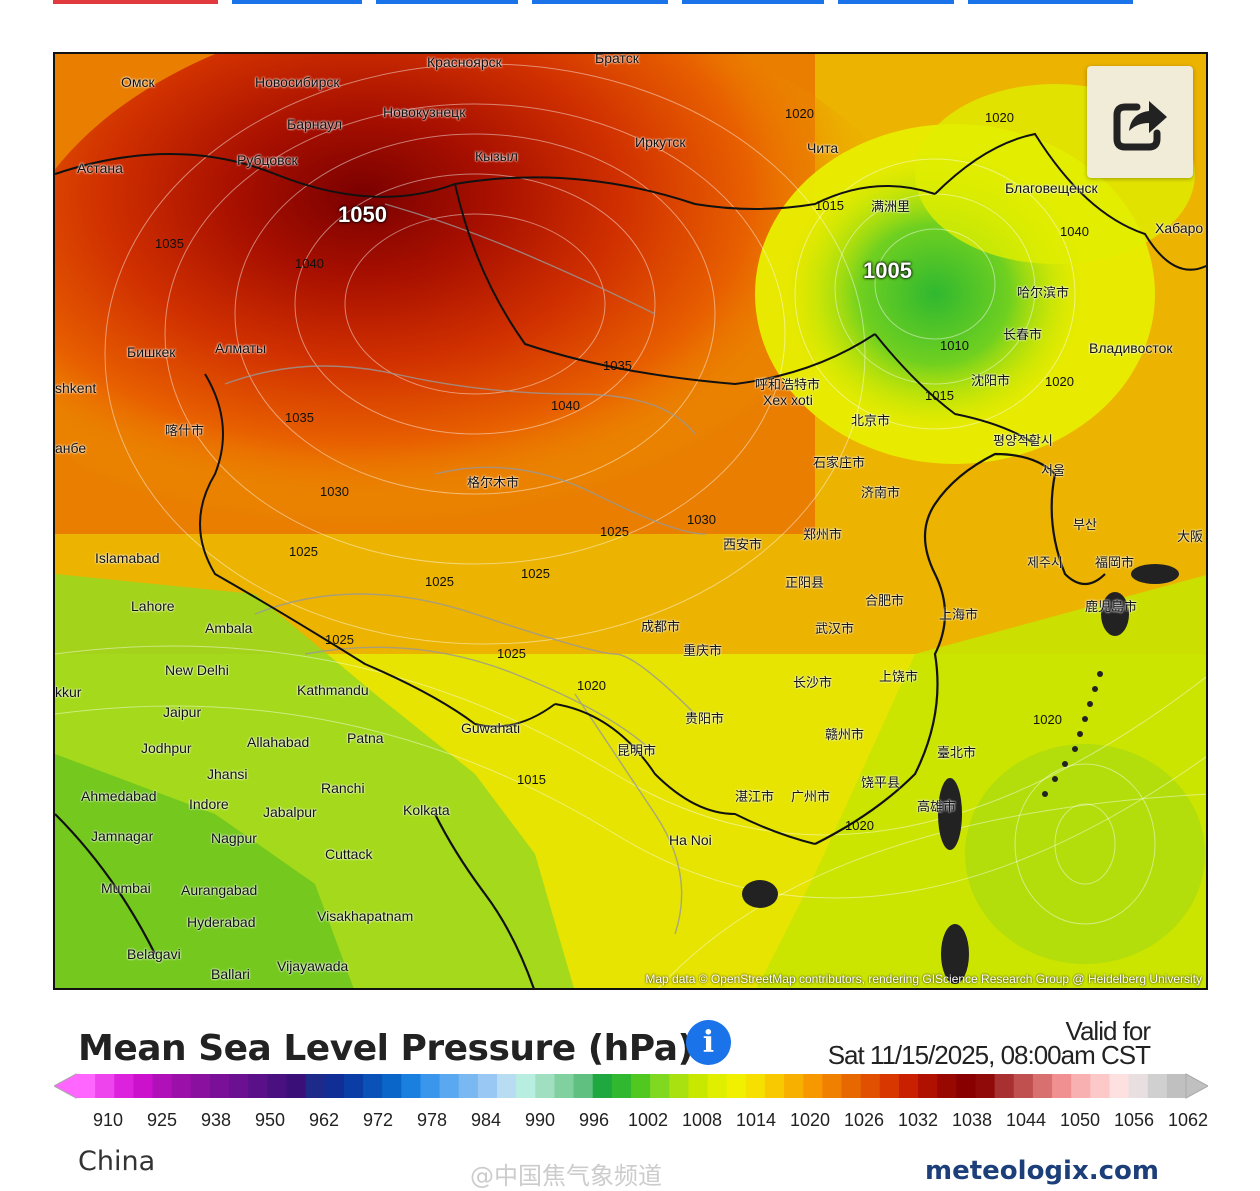 This screenshot has width=1260, height=1191. Describe the element at coordinates (755, 797) in the screenshot. I see `place-label: 湛江市` at that location.